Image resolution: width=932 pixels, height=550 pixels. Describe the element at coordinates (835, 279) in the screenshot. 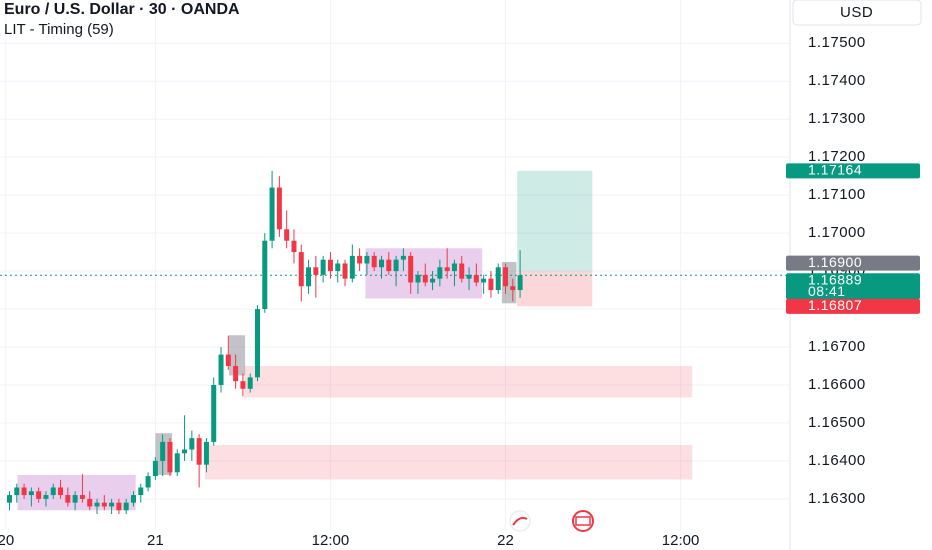

I see `price-label: 1.16889` at that location.